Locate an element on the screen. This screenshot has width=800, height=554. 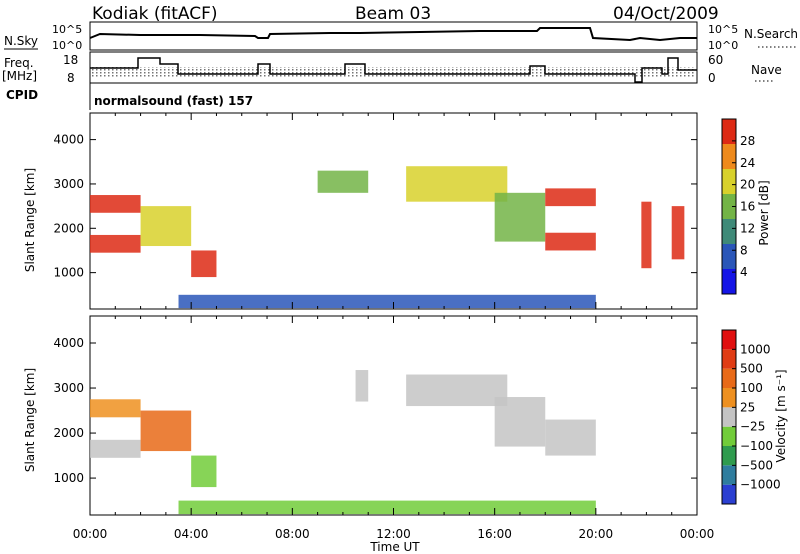
nave-scatter is located at coordinates (393, 72).